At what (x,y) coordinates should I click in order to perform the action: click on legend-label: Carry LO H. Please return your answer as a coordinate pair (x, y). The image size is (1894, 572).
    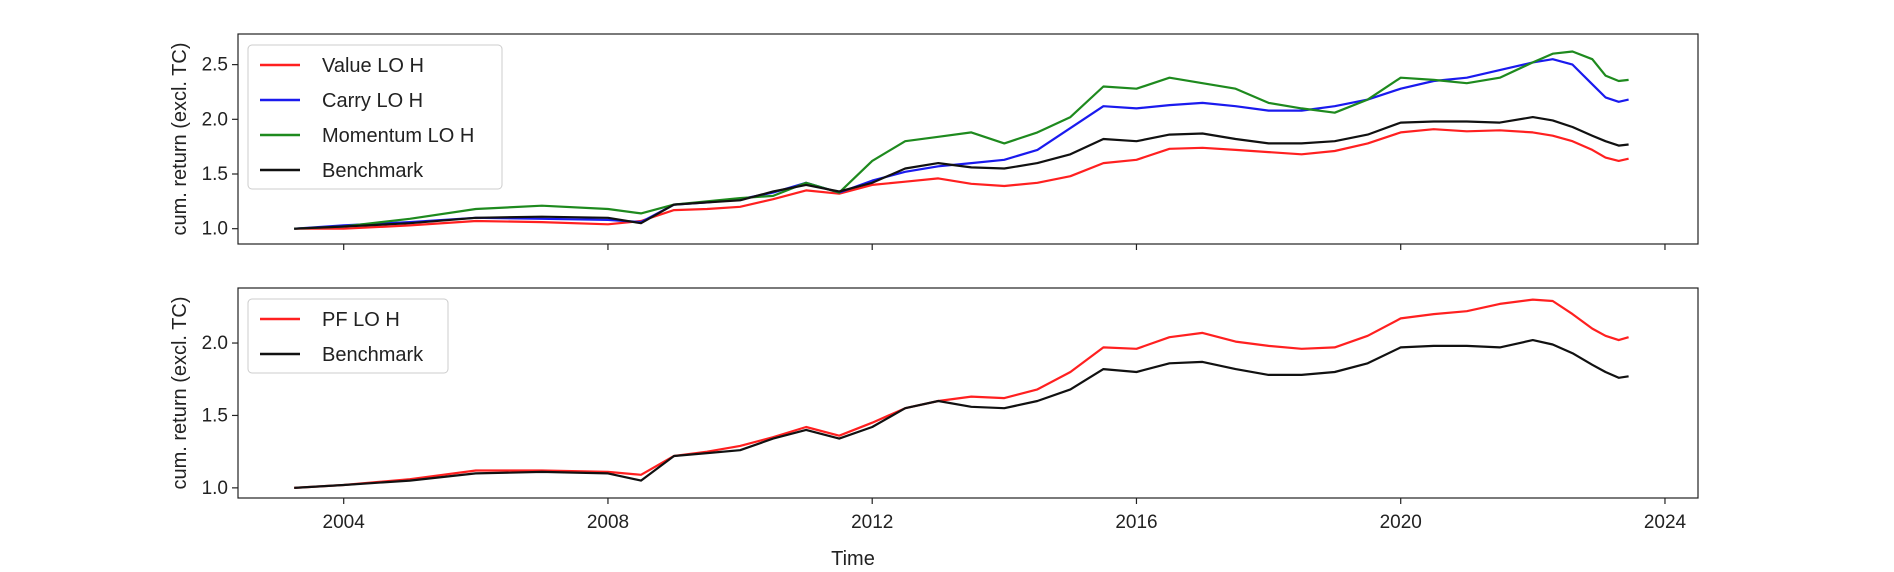
    Looking at the image, I should click on (372, 101).